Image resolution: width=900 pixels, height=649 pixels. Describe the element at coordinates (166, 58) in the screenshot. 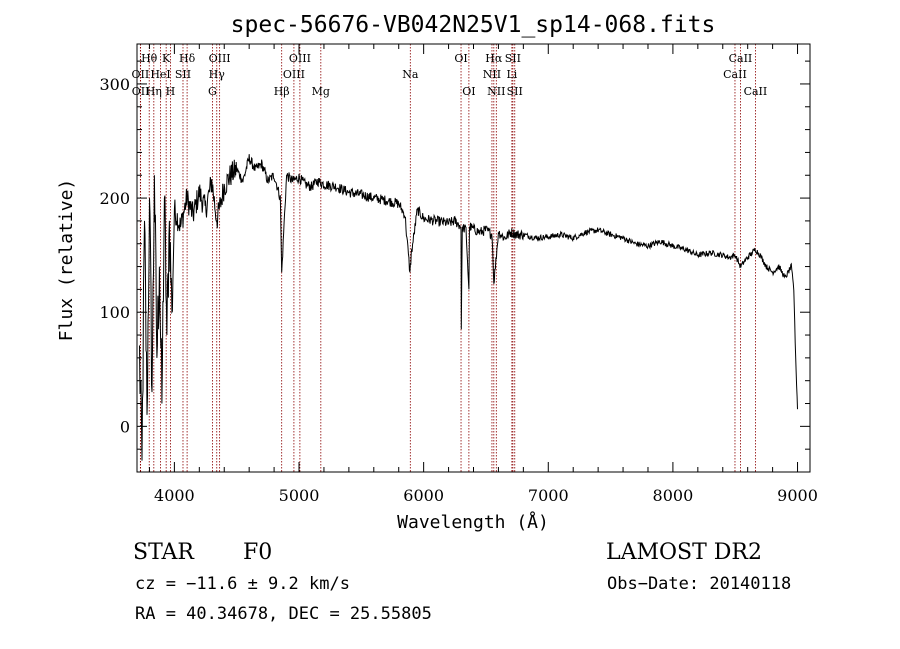

I see `line-label-4: K` at that location.